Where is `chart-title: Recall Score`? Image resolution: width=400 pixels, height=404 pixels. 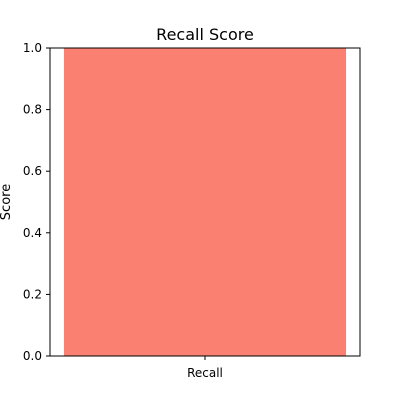 chart-title: Recall Score is located at coordinates (205, 34).